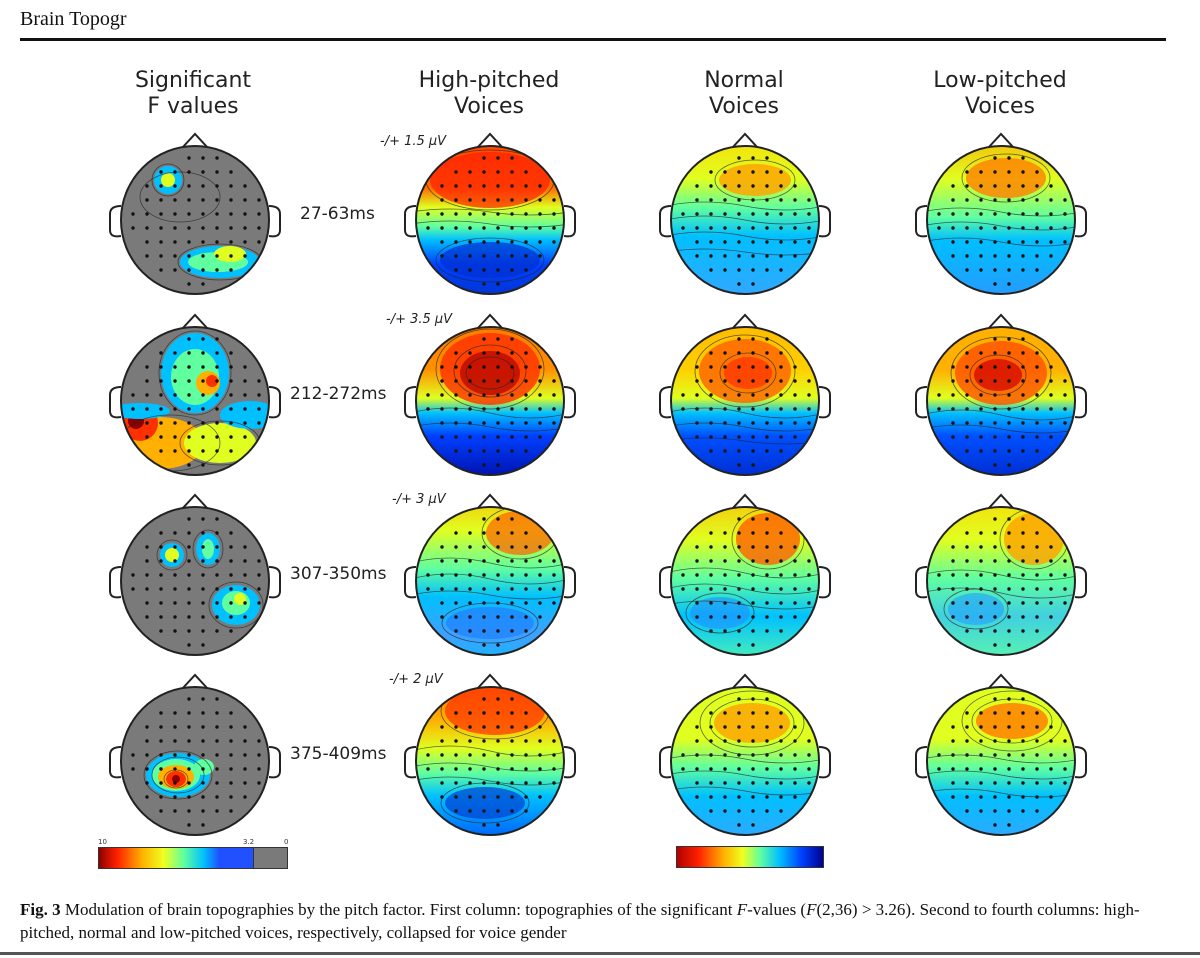  Describe the element at coordinates (1001, 394) in the screenshot. I see `topomap-low-pitched-row2` at that location.